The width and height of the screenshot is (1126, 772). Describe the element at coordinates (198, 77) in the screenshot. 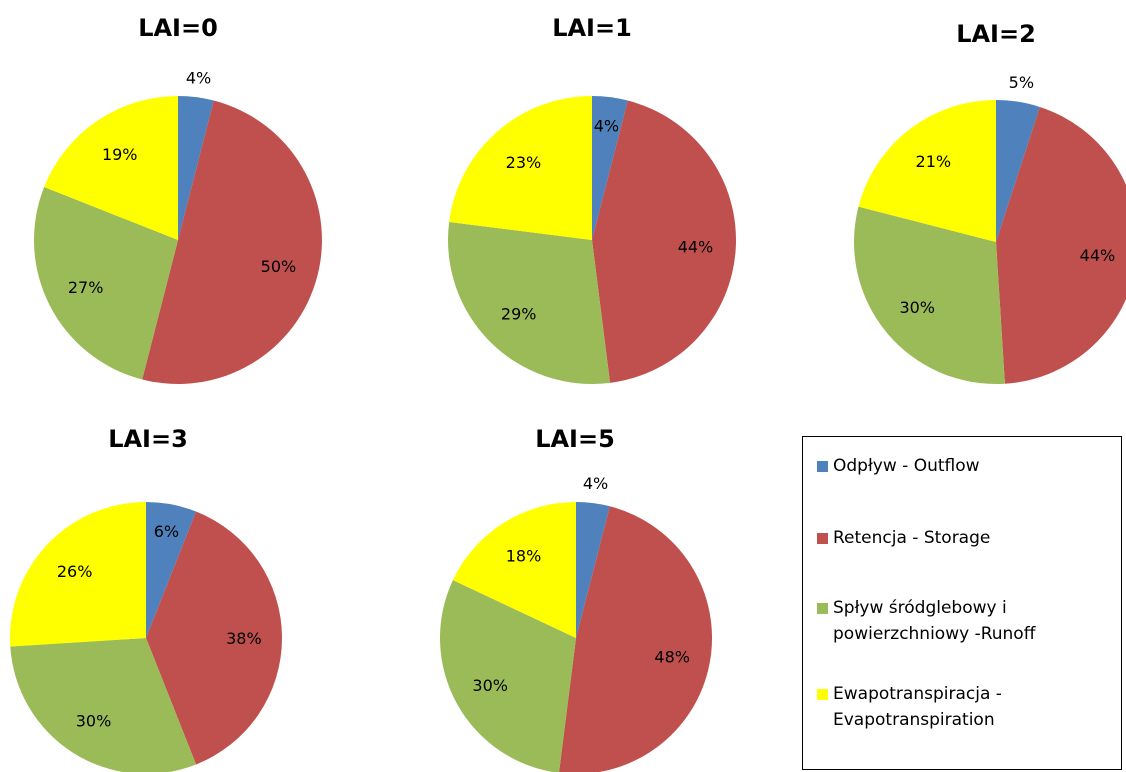

I see `pie-label-lai0-outflow: 4%` at that location.